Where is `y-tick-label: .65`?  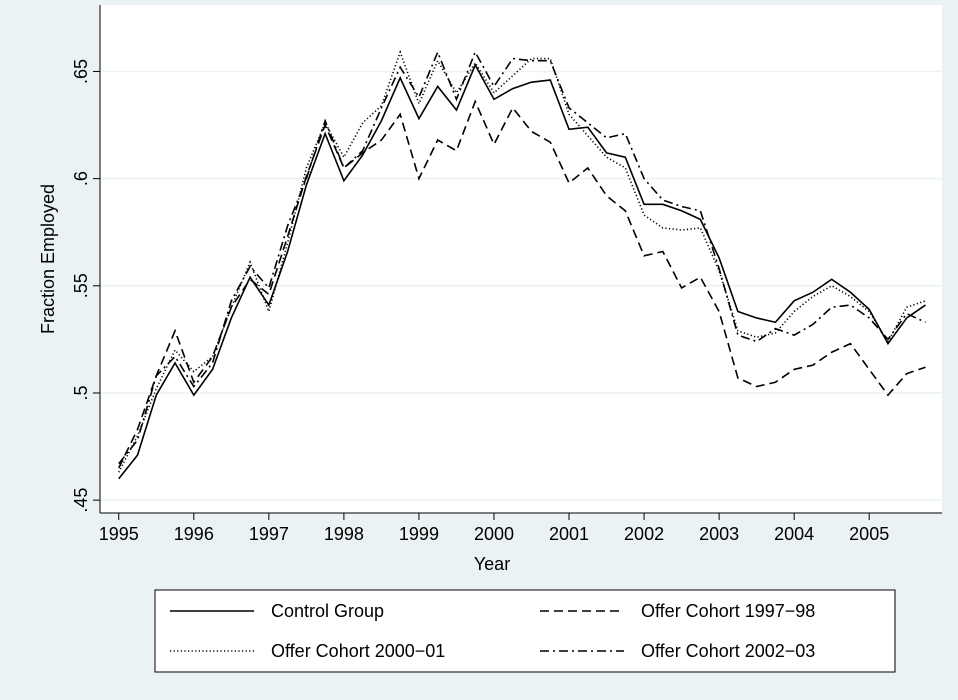 y-tick-label: .65 is located at coordinates (81, 71).